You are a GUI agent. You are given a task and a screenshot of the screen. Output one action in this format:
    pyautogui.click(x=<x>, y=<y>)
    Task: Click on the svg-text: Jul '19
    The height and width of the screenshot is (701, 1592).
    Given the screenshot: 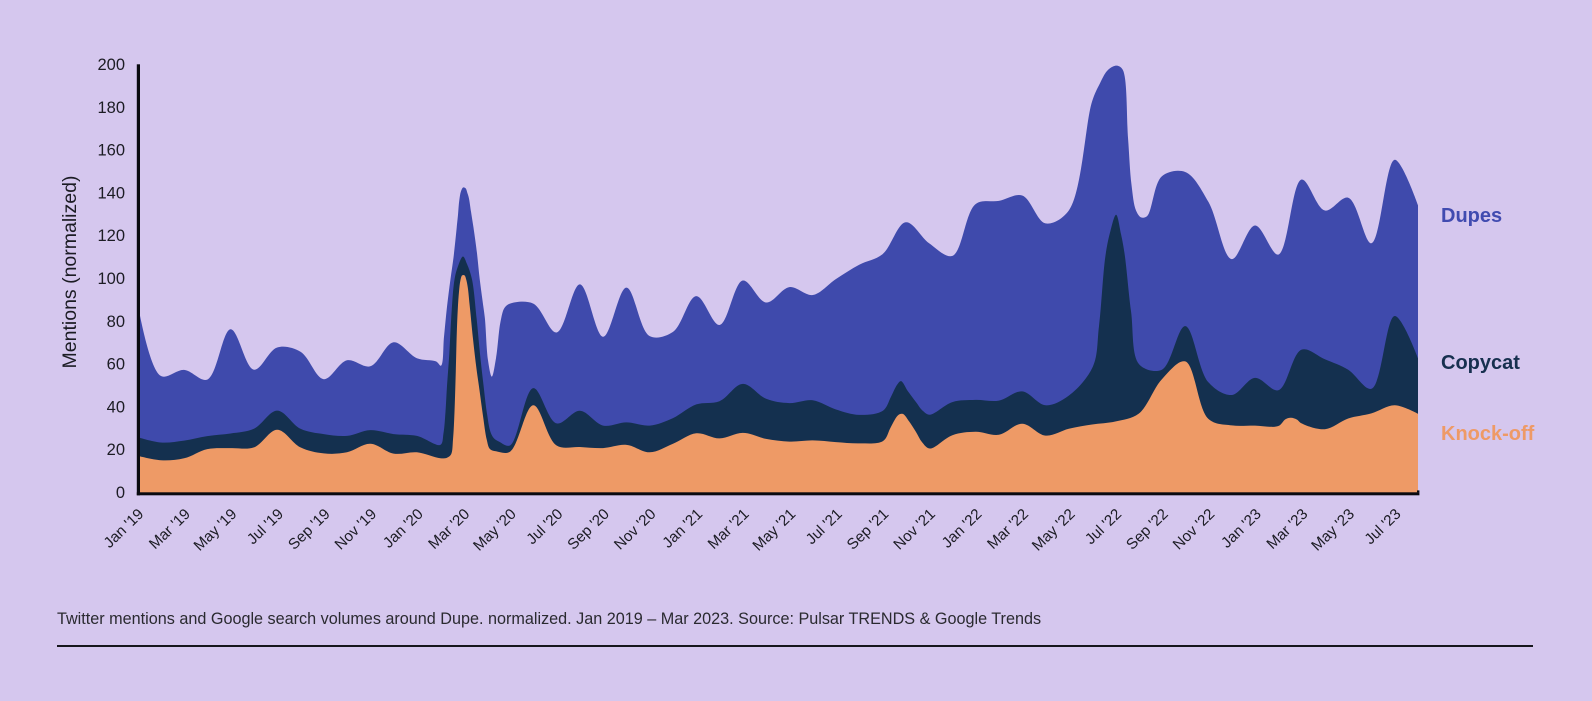 What is the action you would take?
    pyautogui.click(x=265, y=527)
    